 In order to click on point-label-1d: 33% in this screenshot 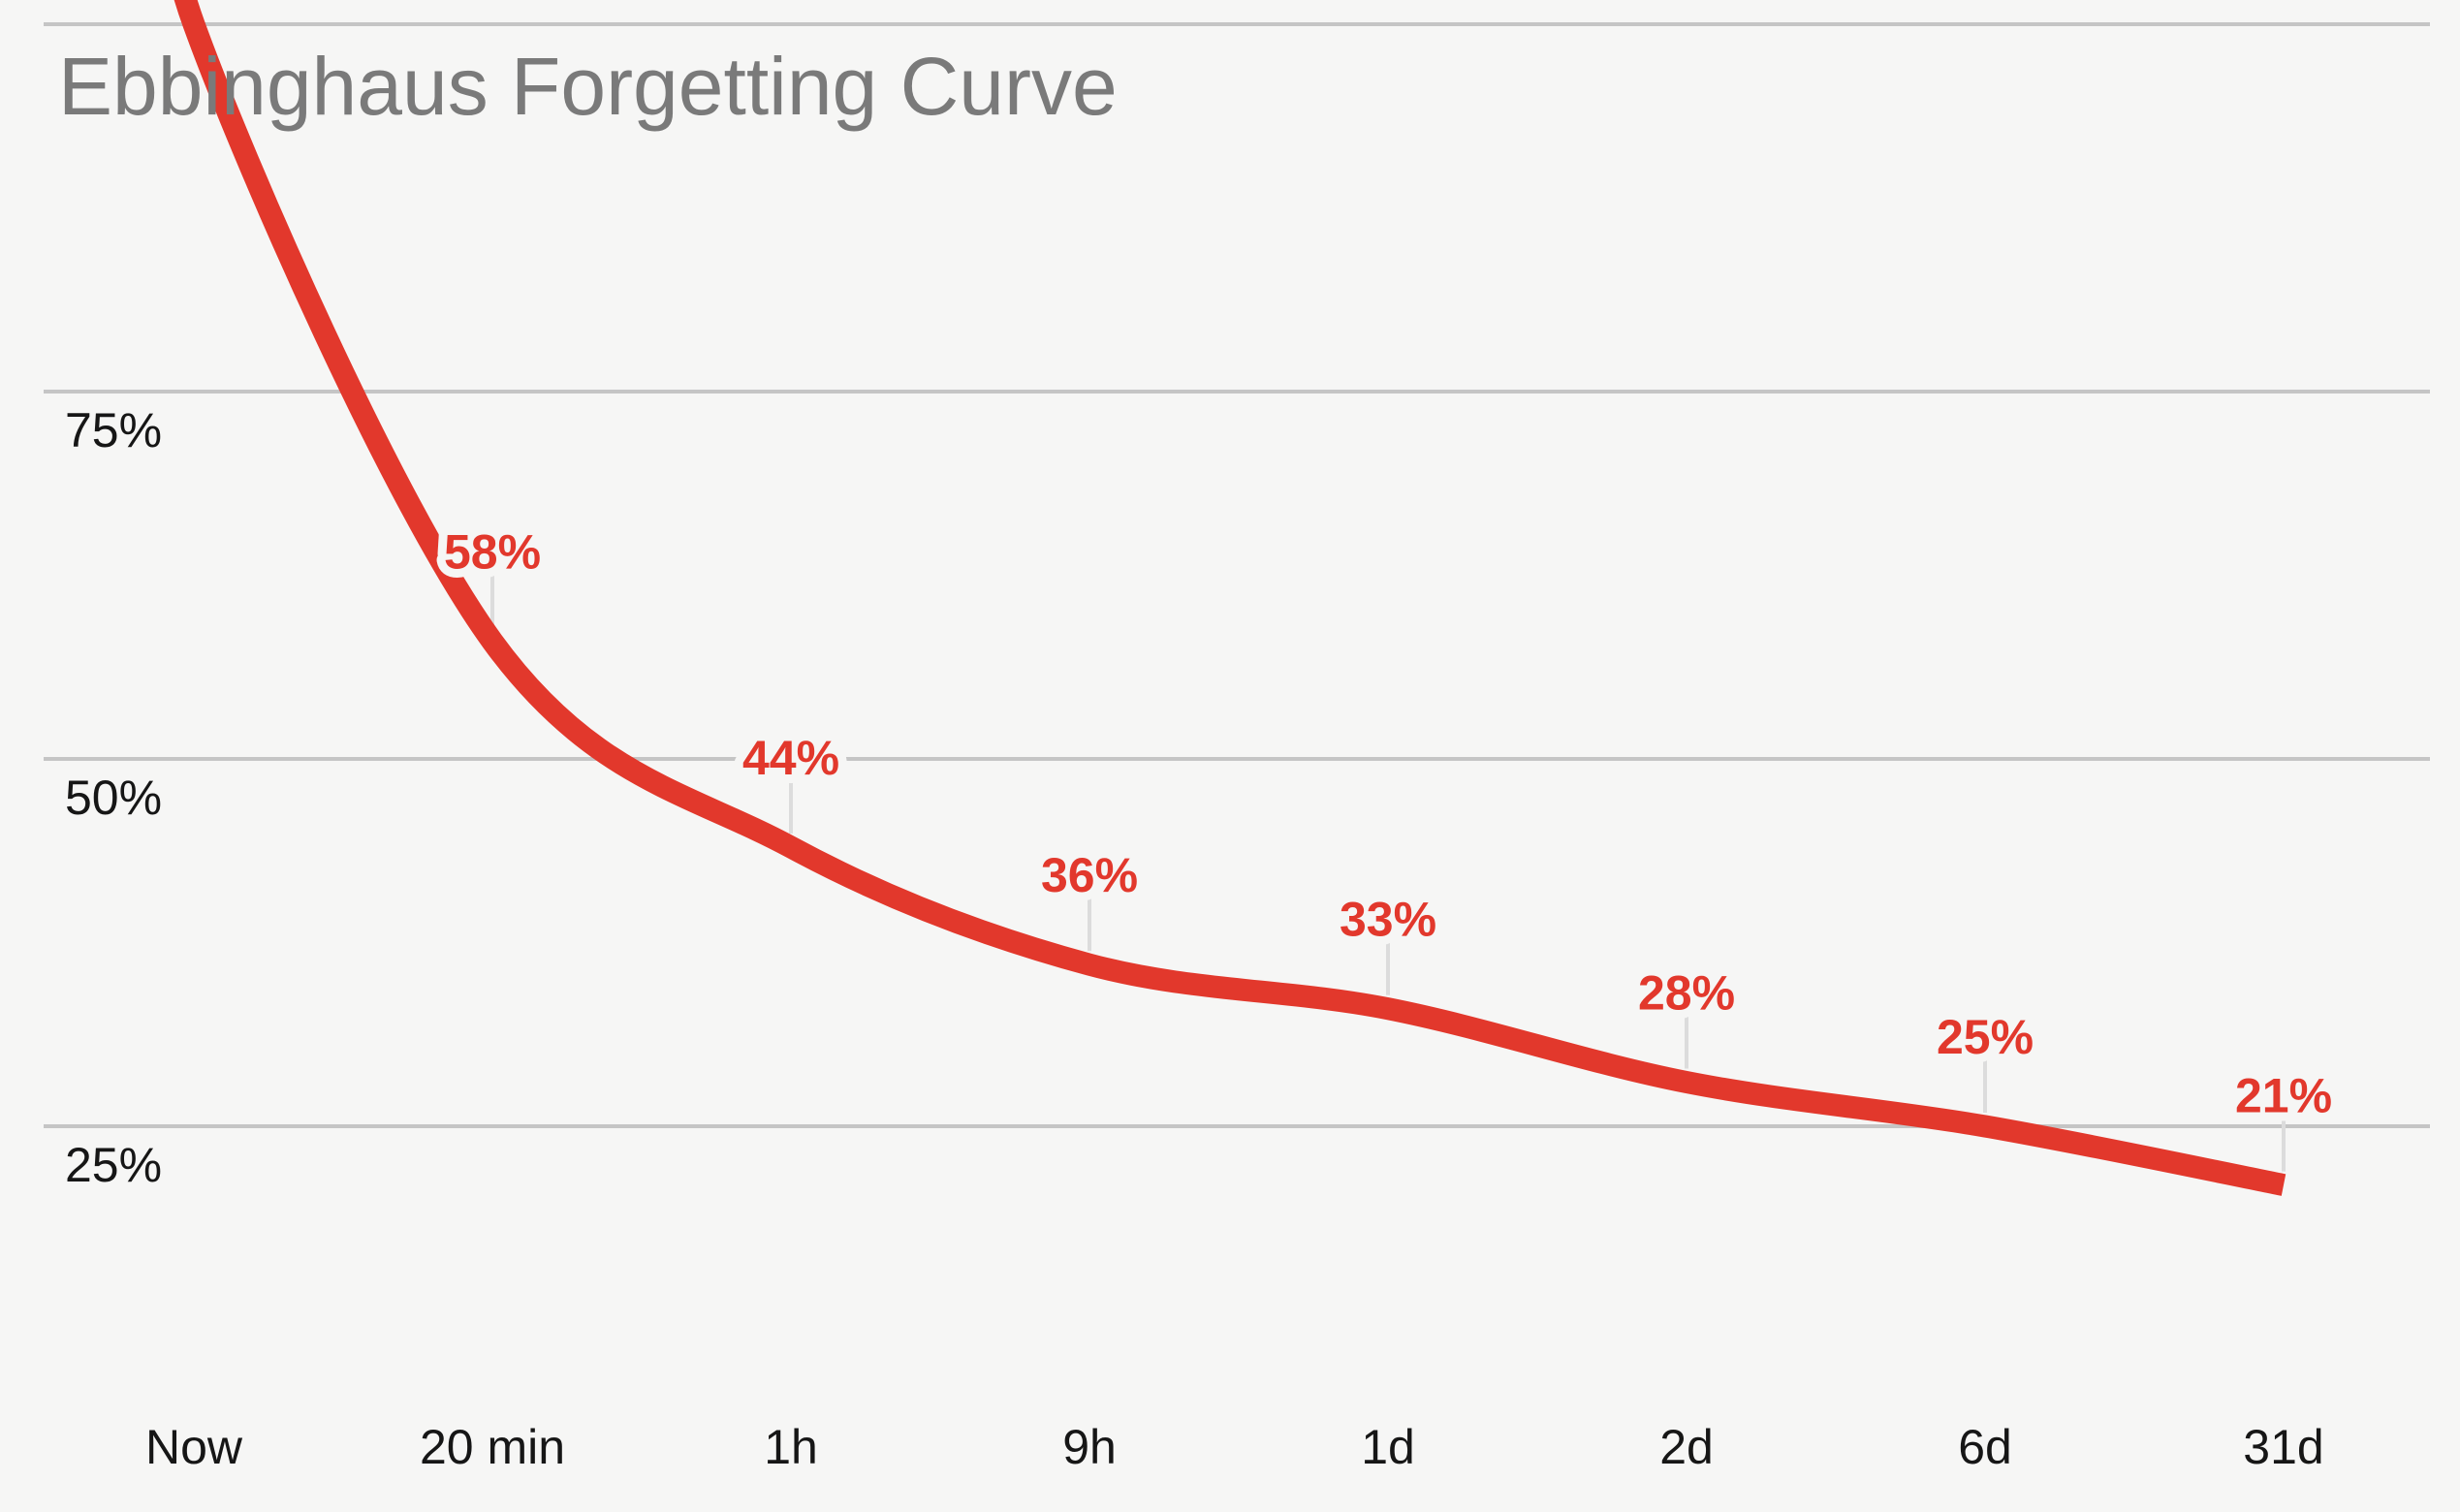, I will do `click(1388, 920)`.